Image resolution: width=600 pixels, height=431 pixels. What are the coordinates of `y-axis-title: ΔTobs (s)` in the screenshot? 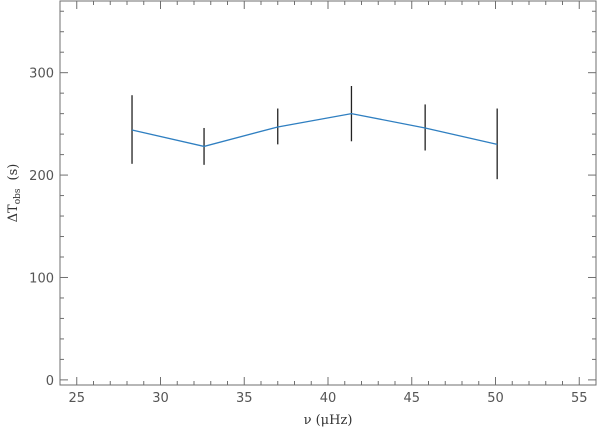 It's located at (14, 193).